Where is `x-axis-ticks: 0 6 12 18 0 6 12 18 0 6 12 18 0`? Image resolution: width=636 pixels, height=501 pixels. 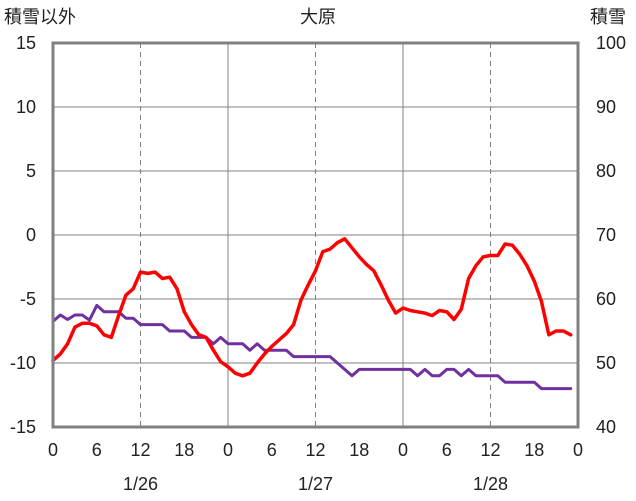 x-axis-ticks: 0 6 12 18 0 6 12 18 0 6 12 18 0 is located at coordinates (315, 450).